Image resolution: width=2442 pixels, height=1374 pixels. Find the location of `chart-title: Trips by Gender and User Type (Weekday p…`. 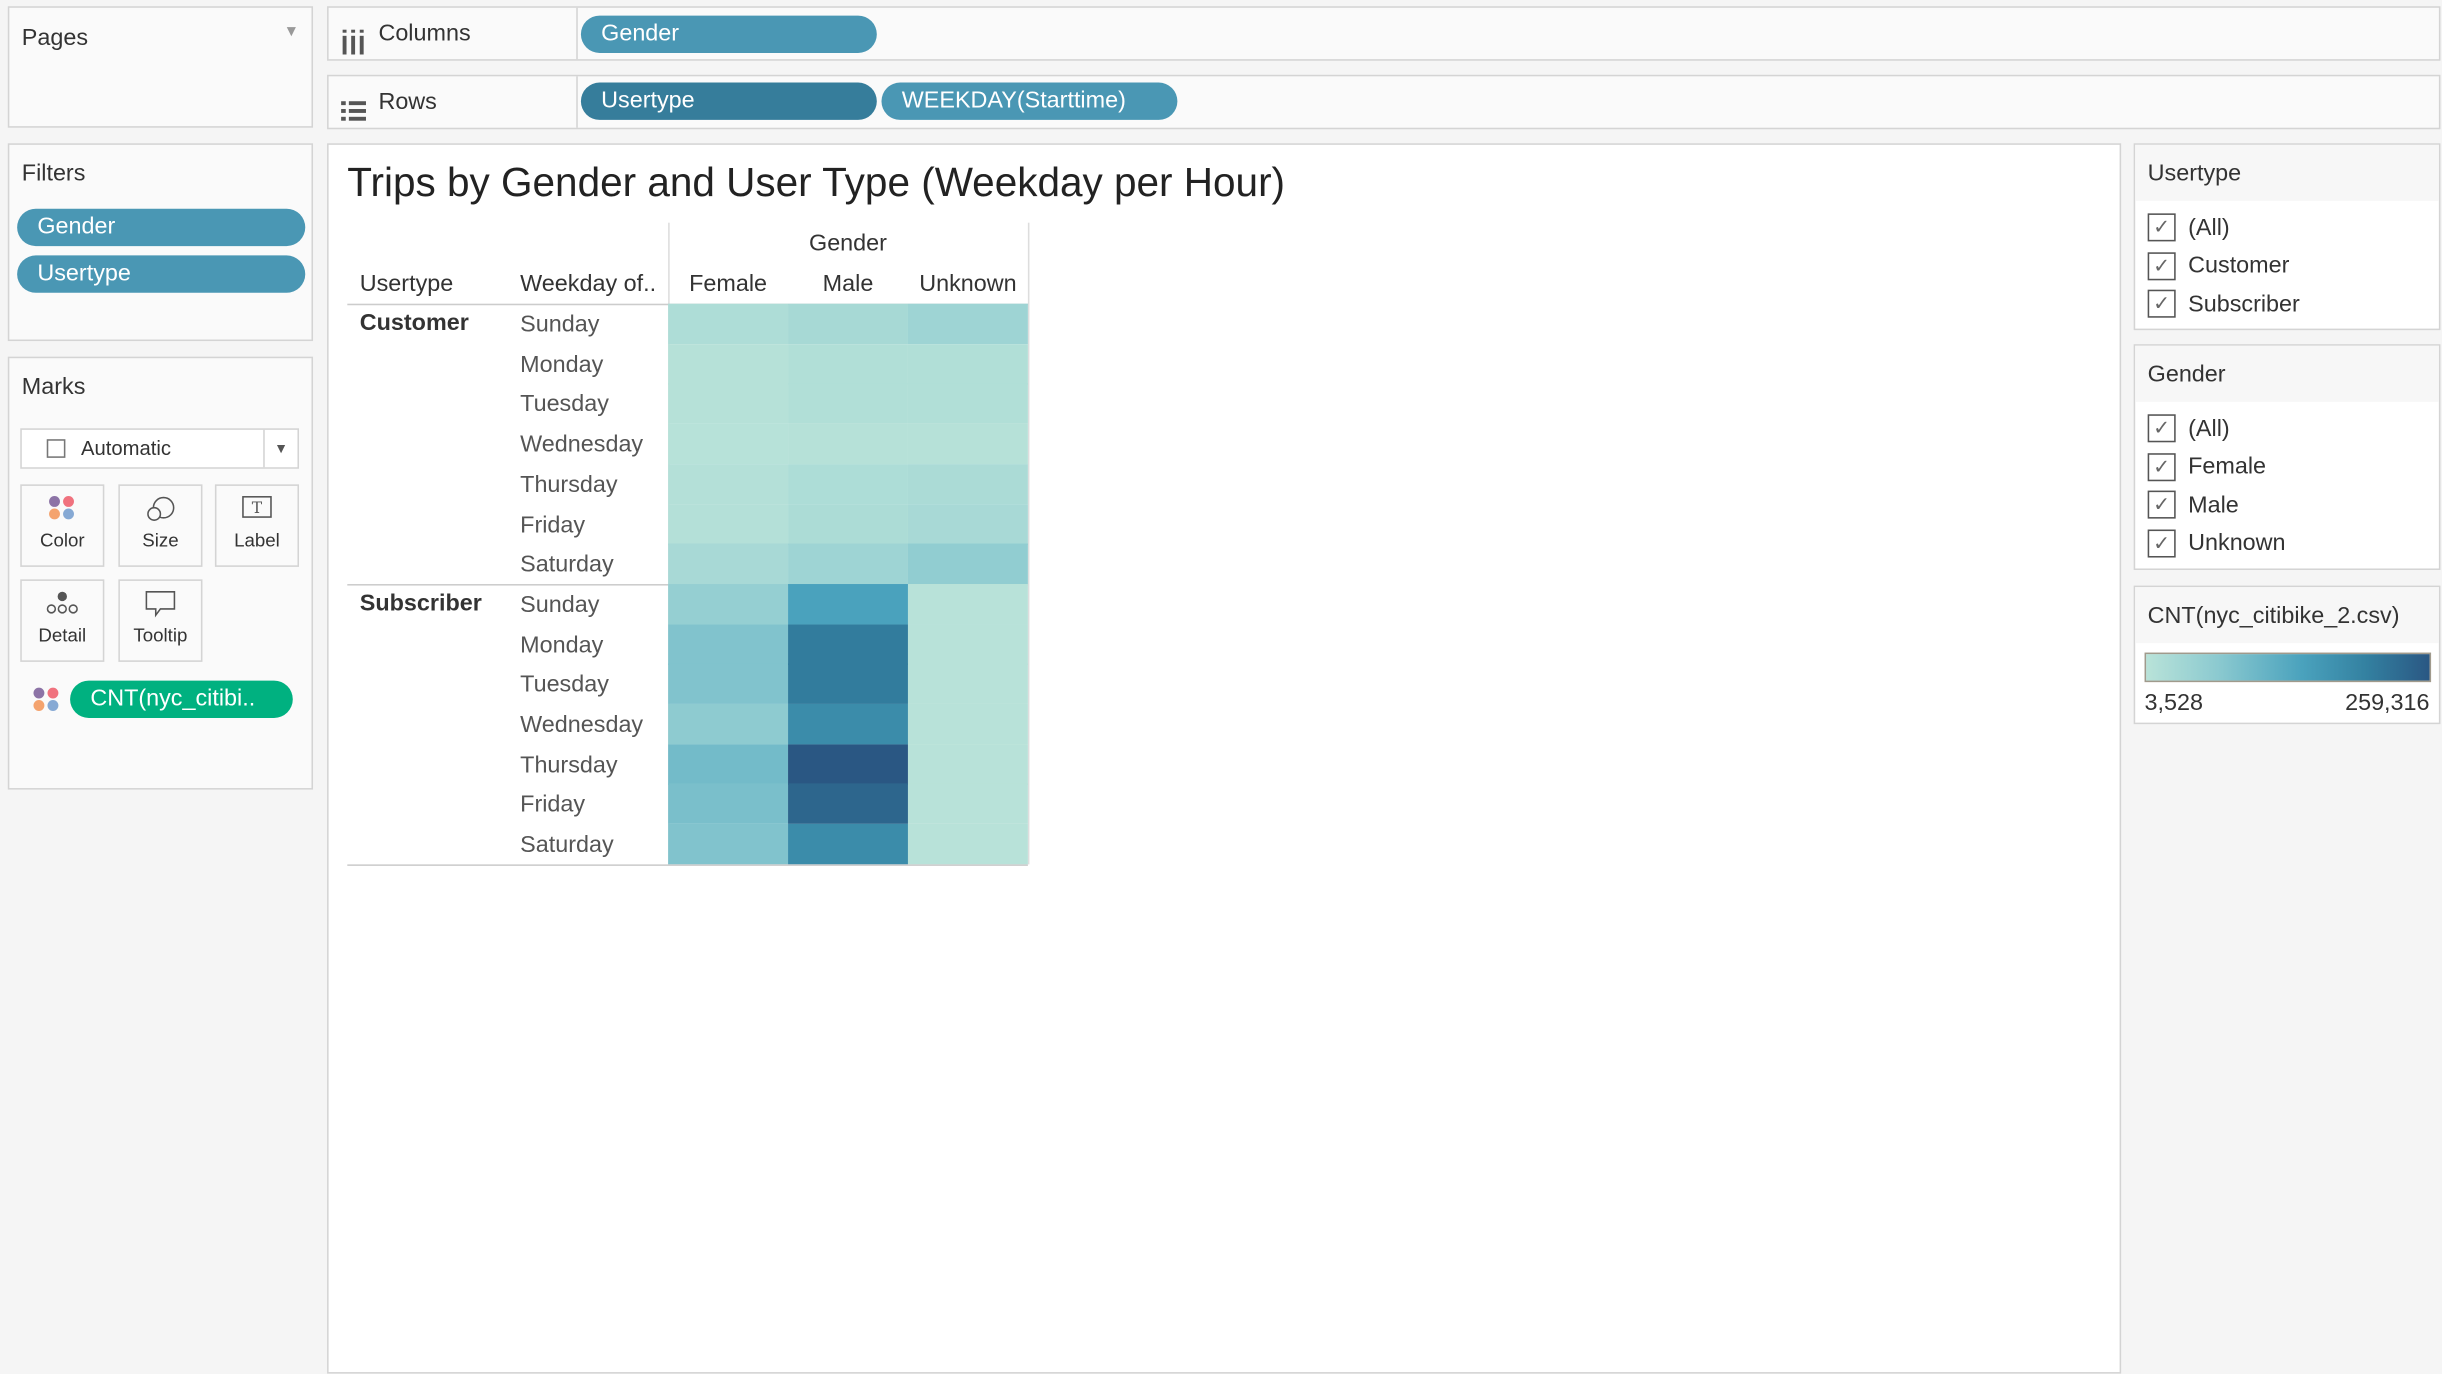

chart-title: Trips by Gender and User Type (Weekday p… is located at coordinates (816, 182).